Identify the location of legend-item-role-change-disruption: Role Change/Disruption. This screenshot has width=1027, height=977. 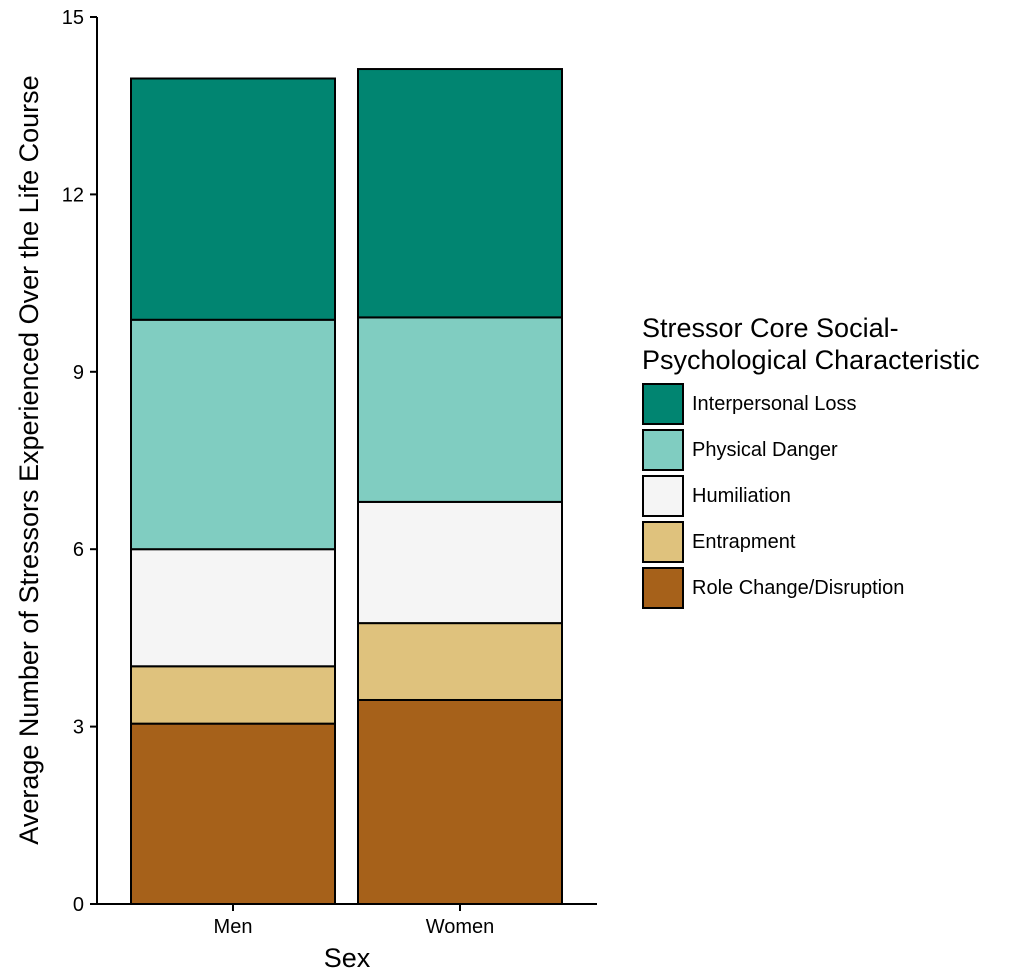
(811, 588).